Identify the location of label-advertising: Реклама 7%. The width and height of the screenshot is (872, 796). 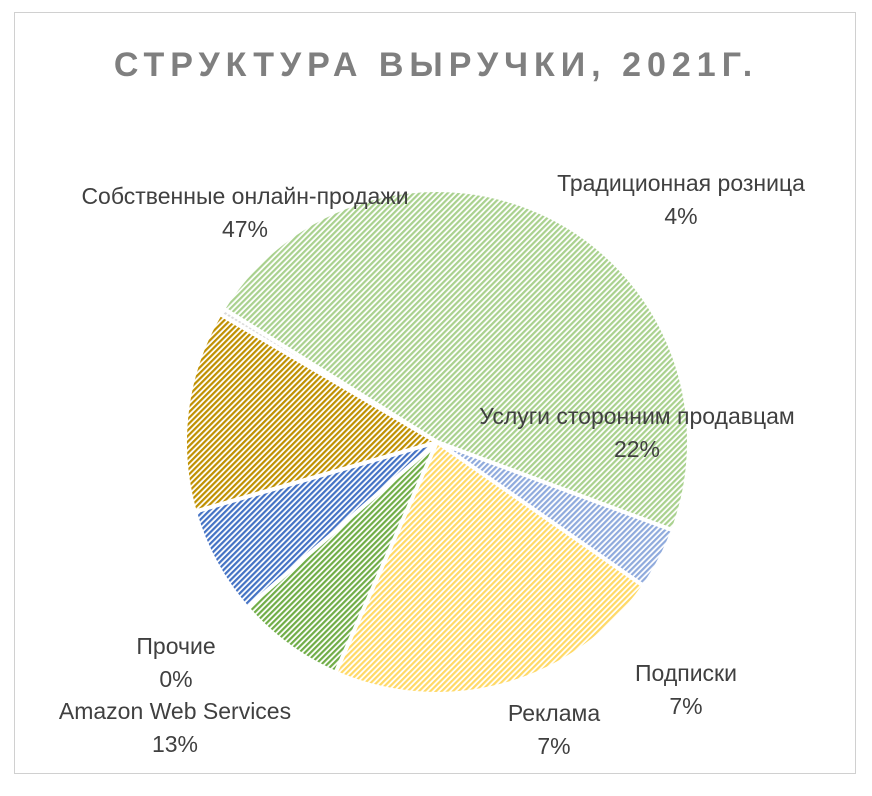
(554, 730).